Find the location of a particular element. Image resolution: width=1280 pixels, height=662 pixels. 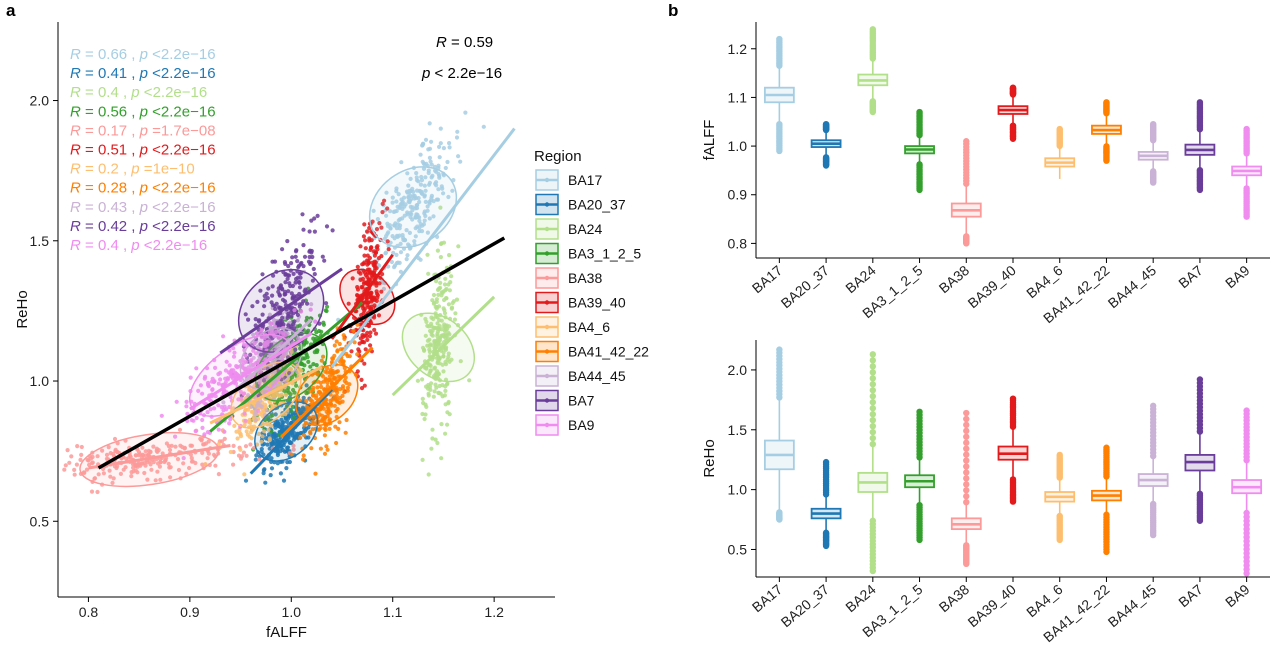

y-tick-label: 0.8 is located at coordinates (738, 243).